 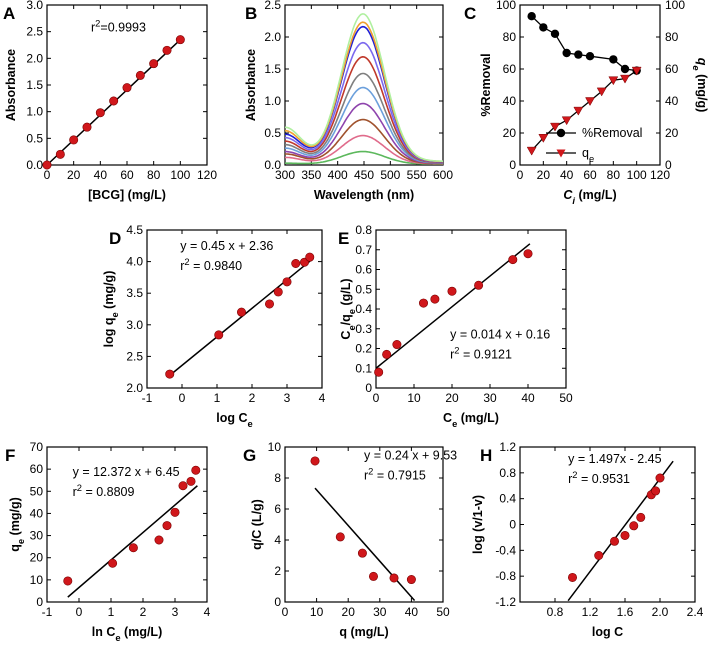 I want to click on y-tick-label: 100, so click(x=506, y=6).